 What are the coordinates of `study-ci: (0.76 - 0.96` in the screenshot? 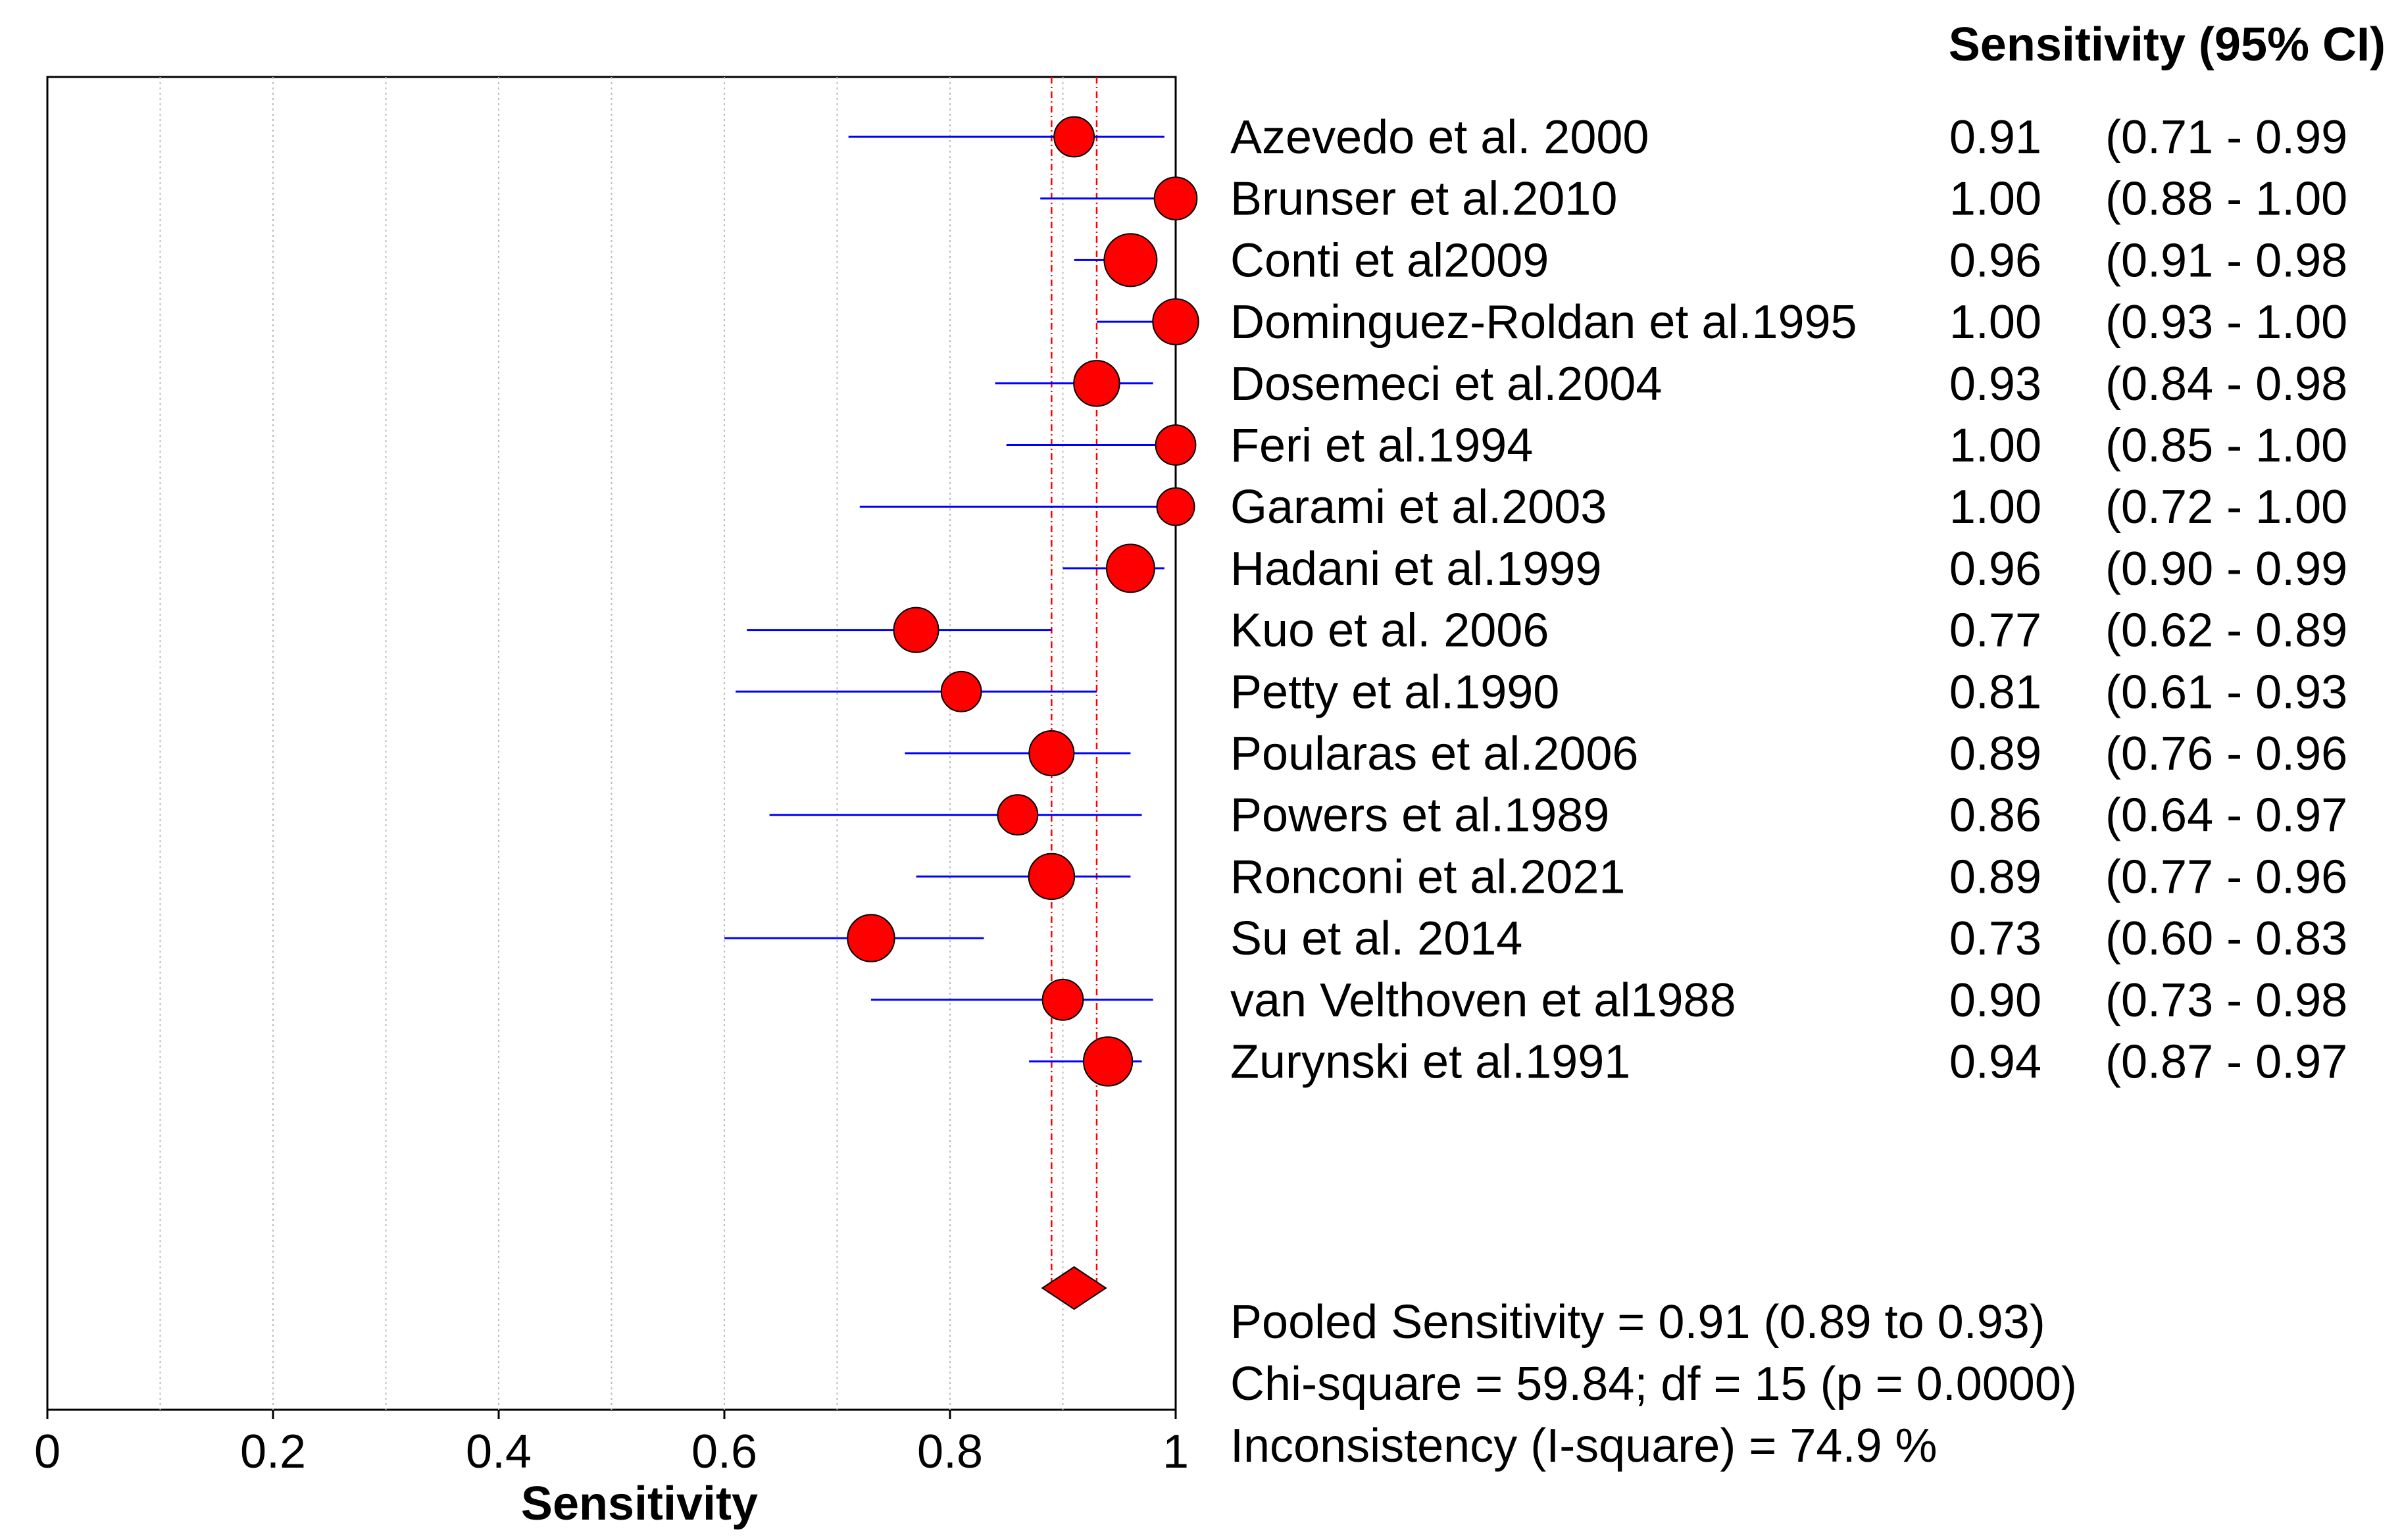 It's located at (2226, 754).